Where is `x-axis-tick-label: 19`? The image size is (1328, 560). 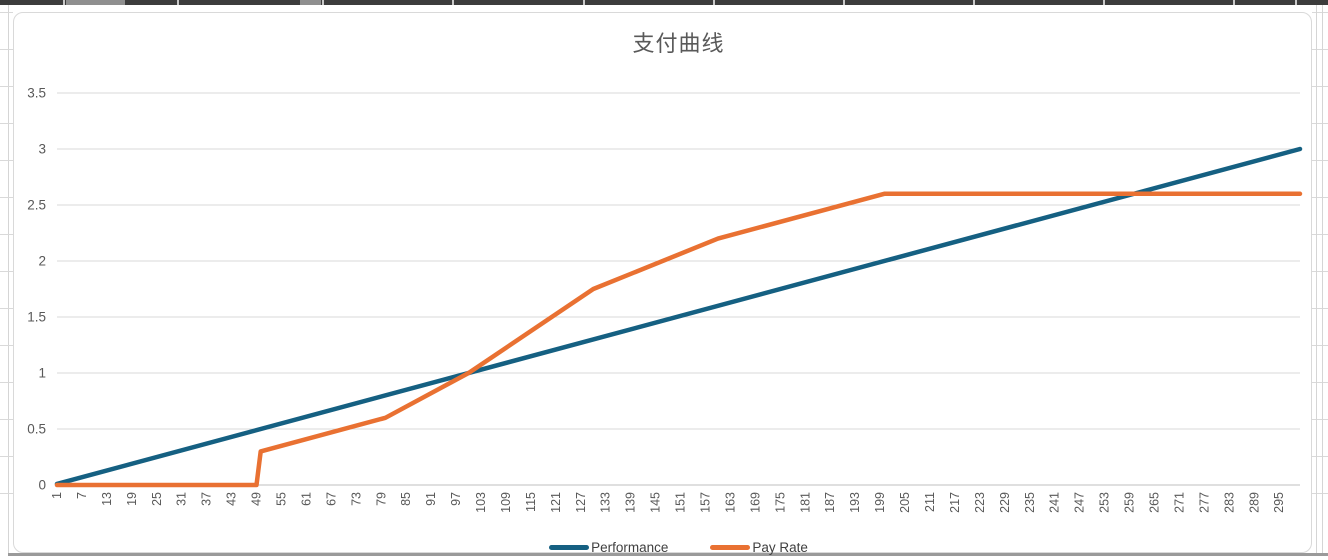
x-axis-tick-label: 19 is located at coordinates (132, 499).